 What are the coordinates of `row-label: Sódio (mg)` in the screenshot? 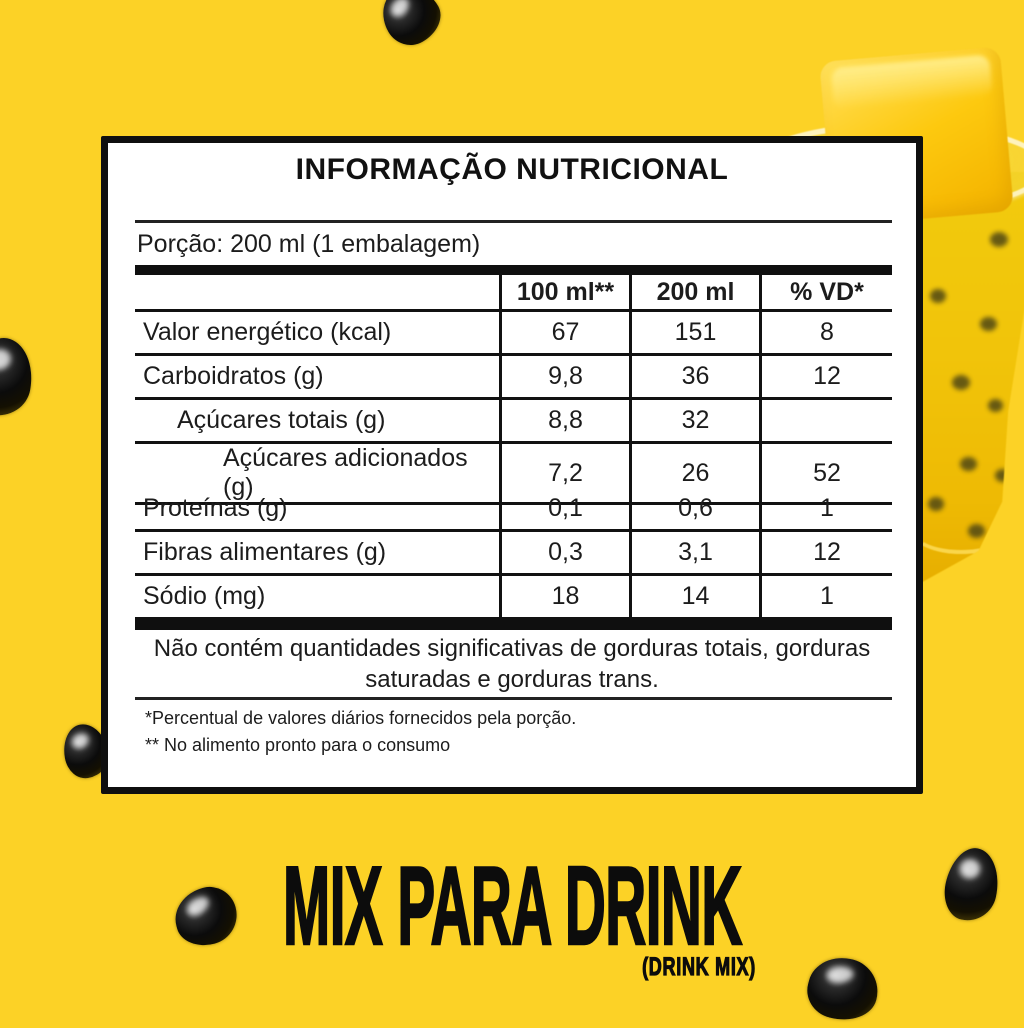 It's located at (317, 598).